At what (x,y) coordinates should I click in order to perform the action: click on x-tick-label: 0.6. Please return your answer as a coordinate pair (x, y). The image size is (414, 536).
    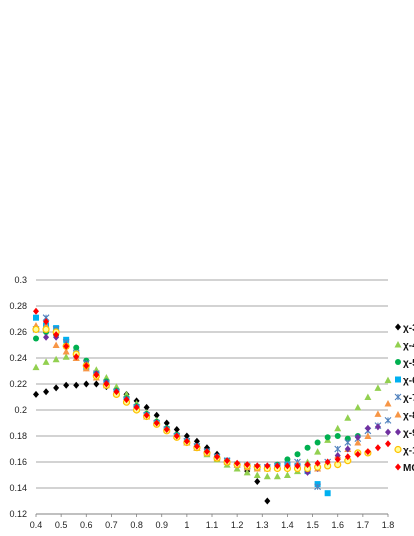
    Looking at the image, I should click on (86, 525).